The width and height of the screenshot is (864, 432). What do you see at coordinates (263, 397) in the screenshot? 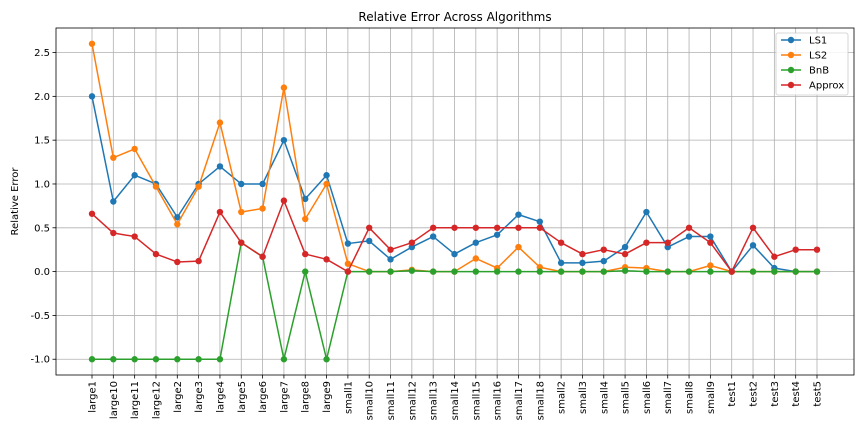
I see `x-tick-label: large6` at bounding box center [263, 397].